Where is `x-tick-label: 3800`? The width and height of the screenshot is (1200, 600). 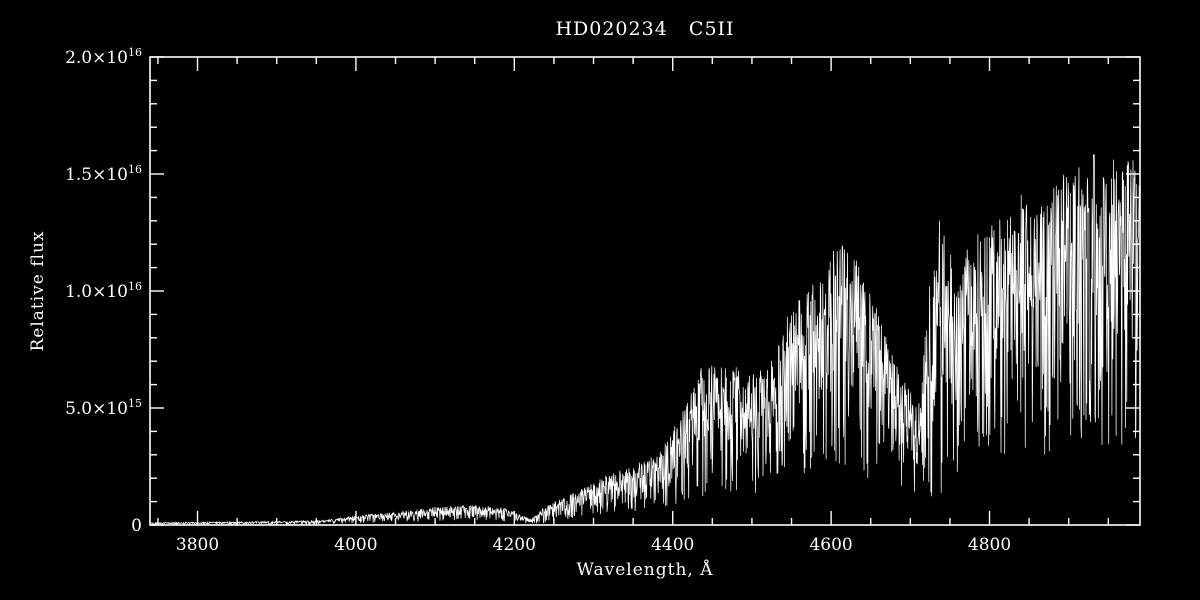 x-tick-label: 3800 is located at coordinates (197, 545).